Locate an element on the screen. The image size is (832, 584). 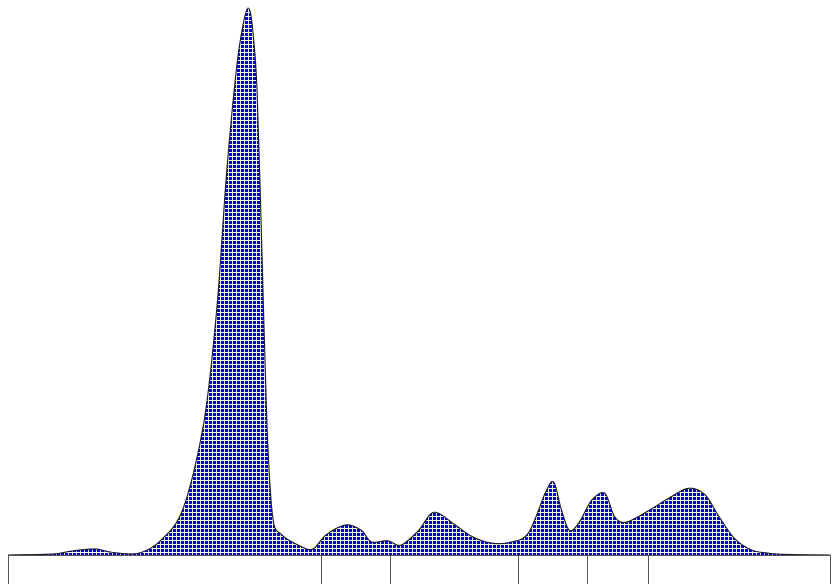
x-axis is located at coordinates (419, 569).